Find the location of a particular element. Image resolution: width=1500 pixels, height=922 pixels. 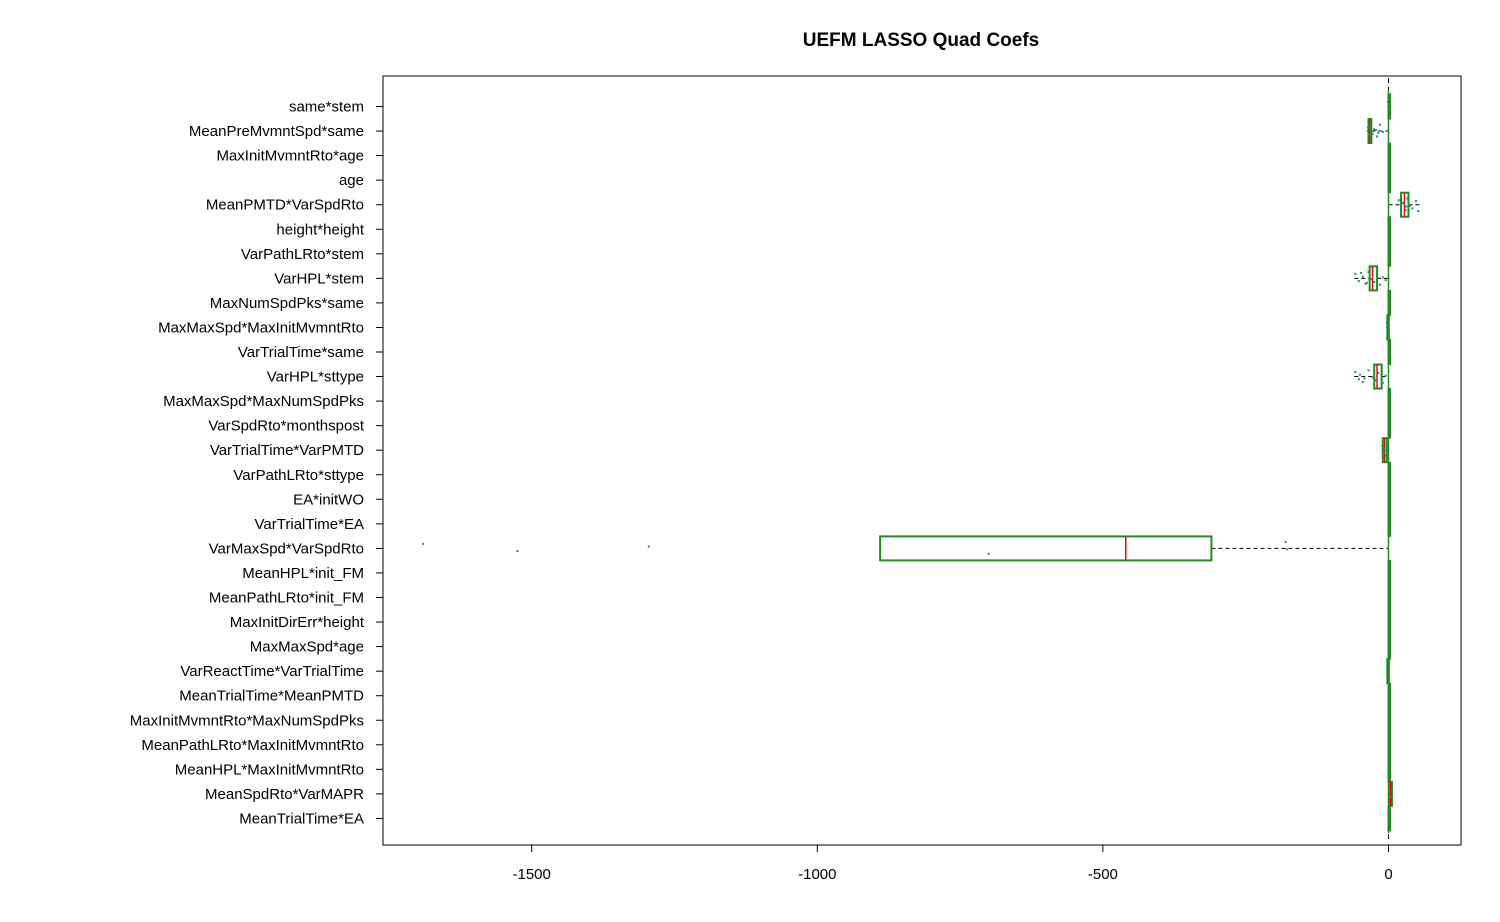

category-label: MeanPreMvmntSpd*same is located at coordinates (276, 131).